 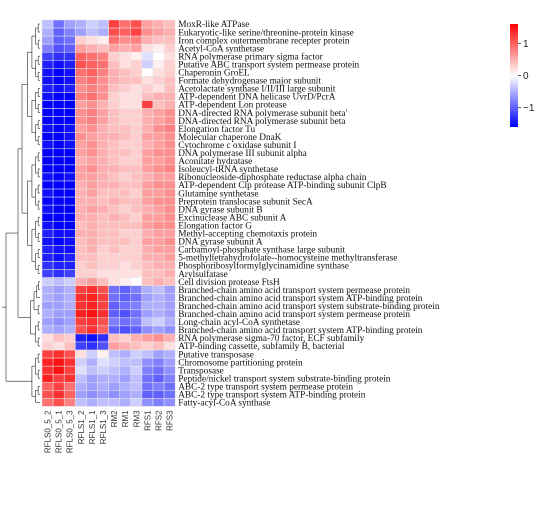 What do you see at coordinates (48, 431) in the screenshot?
I see `column-label: RFLS0_5_2` at bounding box center [48, 431].